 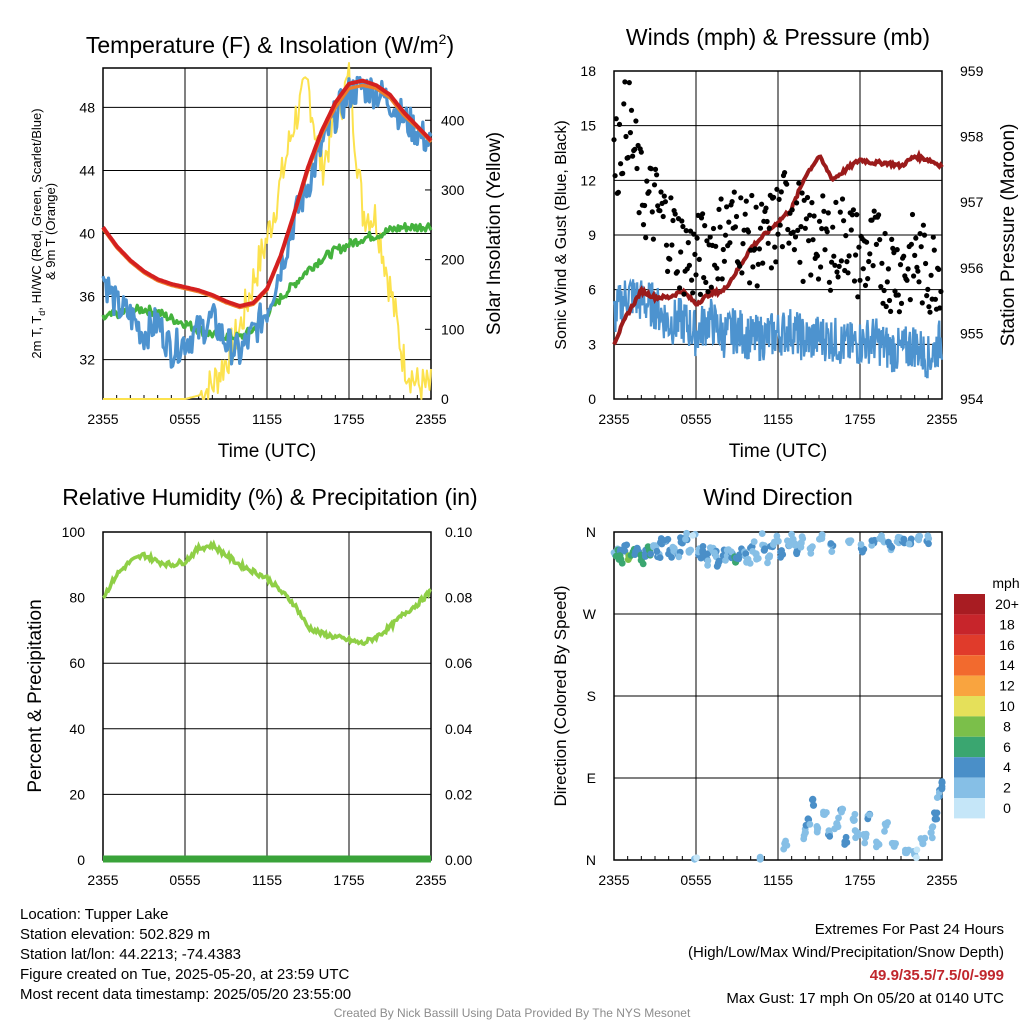 What do you see at coordinates (494, 233) in the screenshot?
I see `y2-axis-label: Solar Insolation (Yellow)` at bounding box center [494, 233].